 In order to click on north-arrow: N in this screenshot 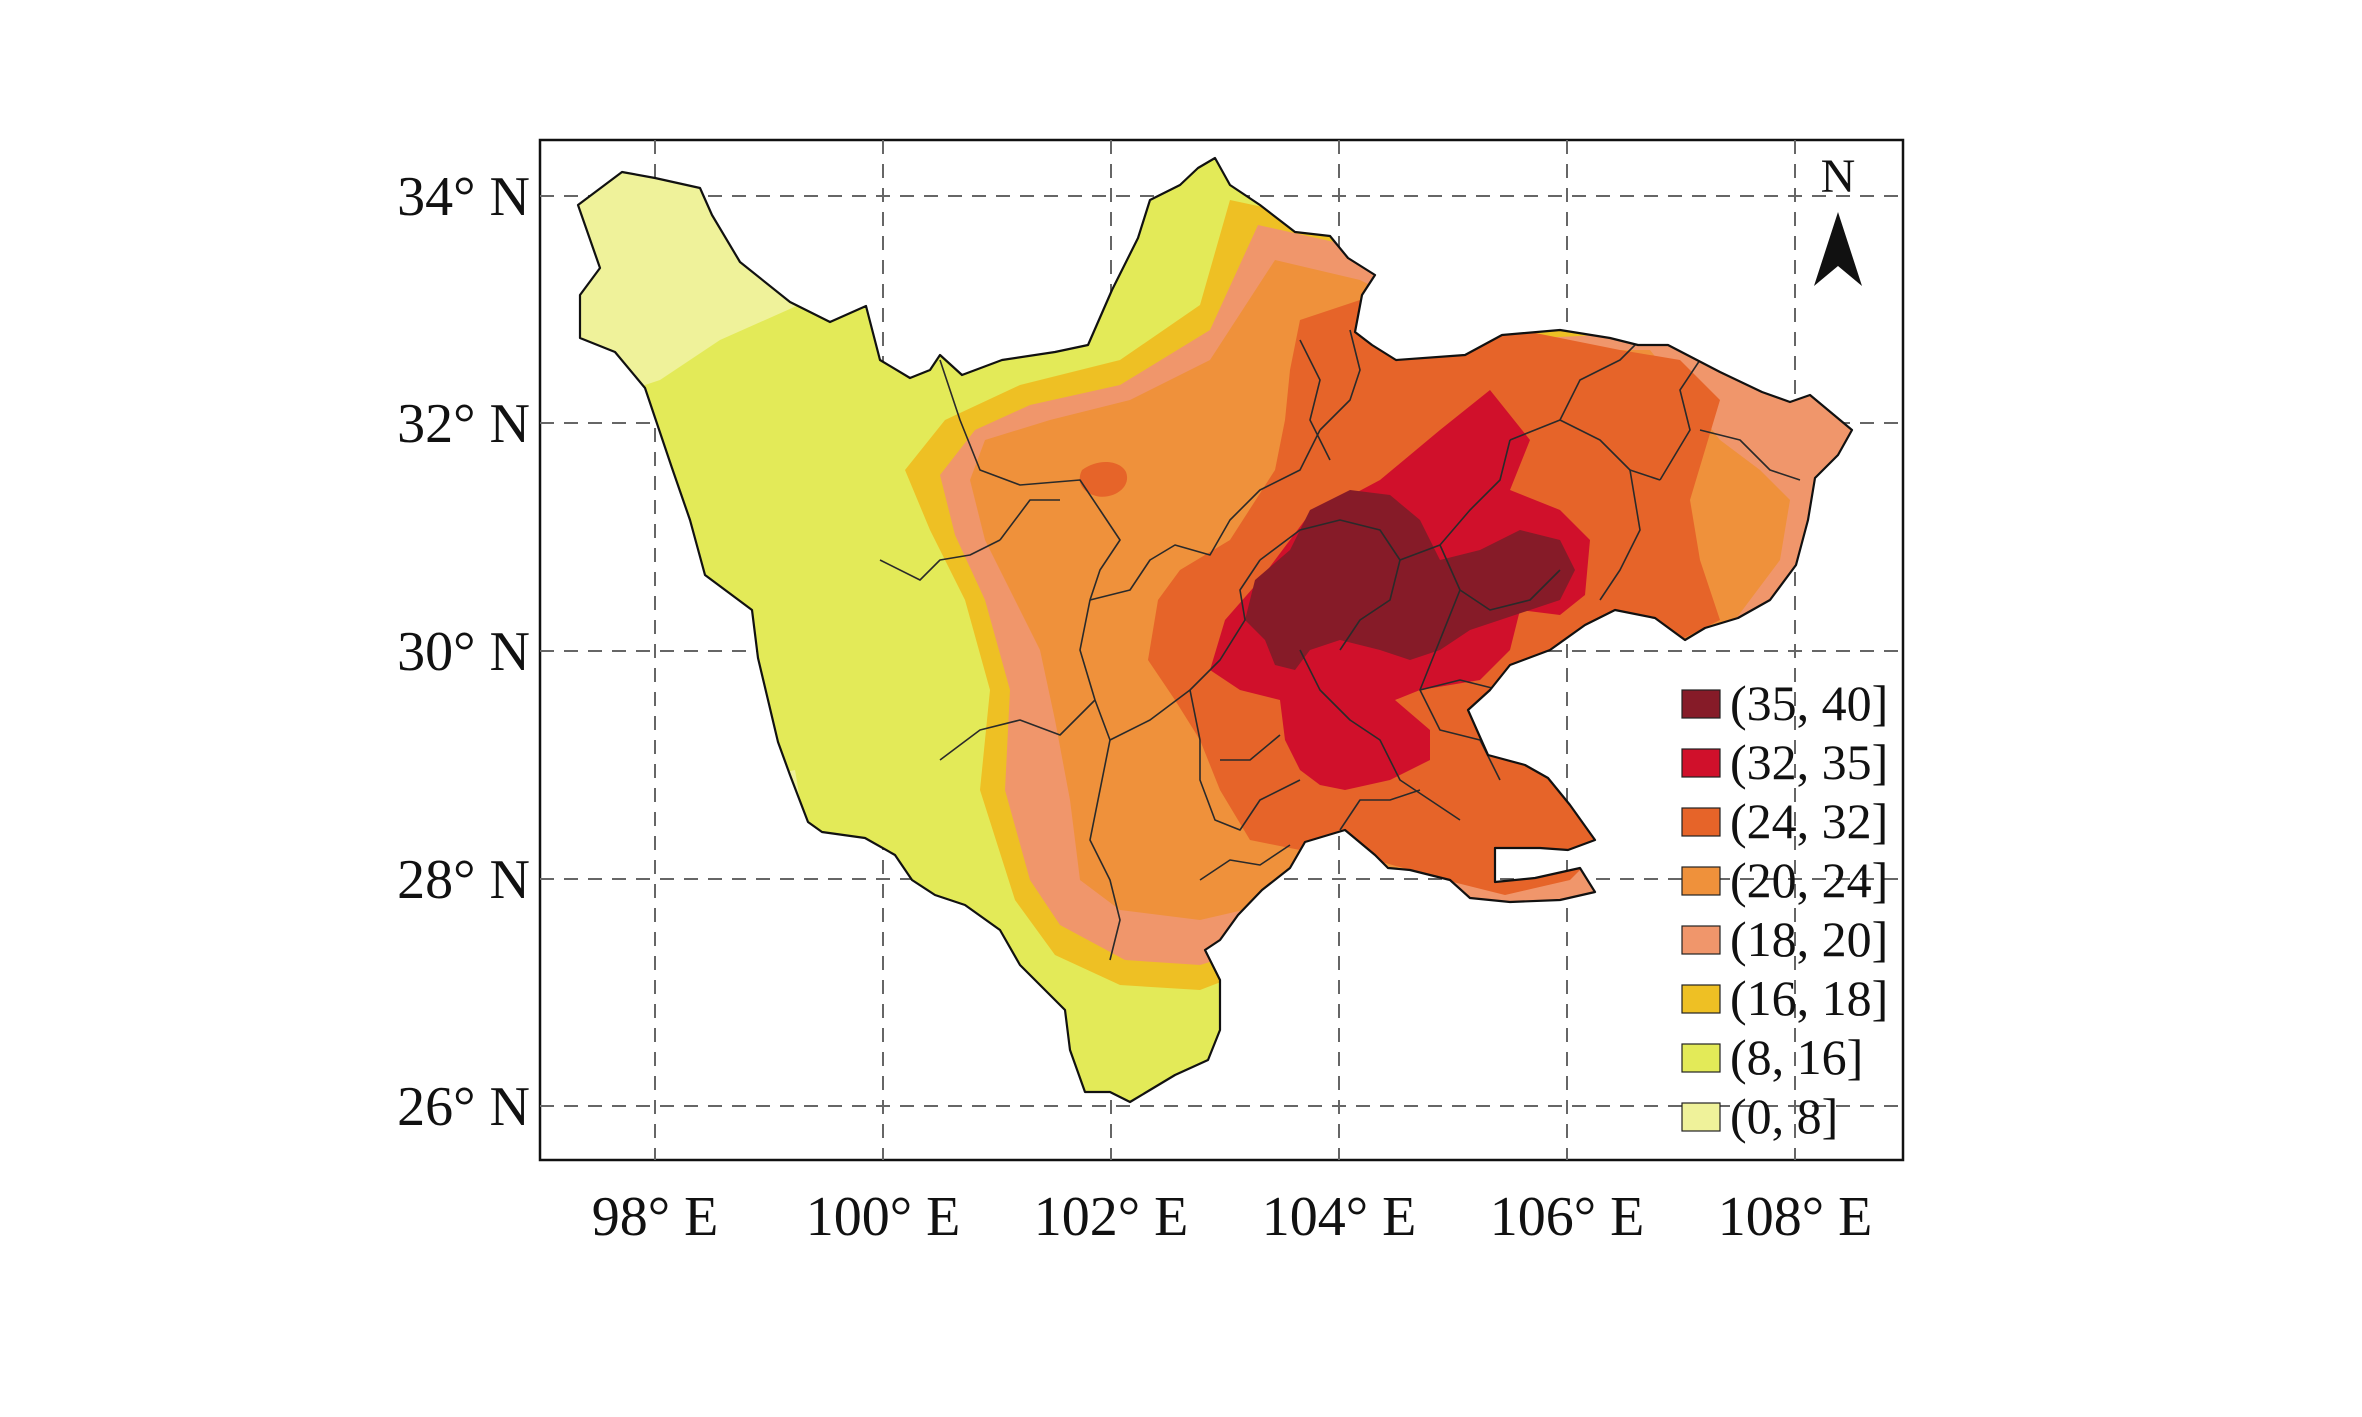, I will do `click(1838, 218)`.